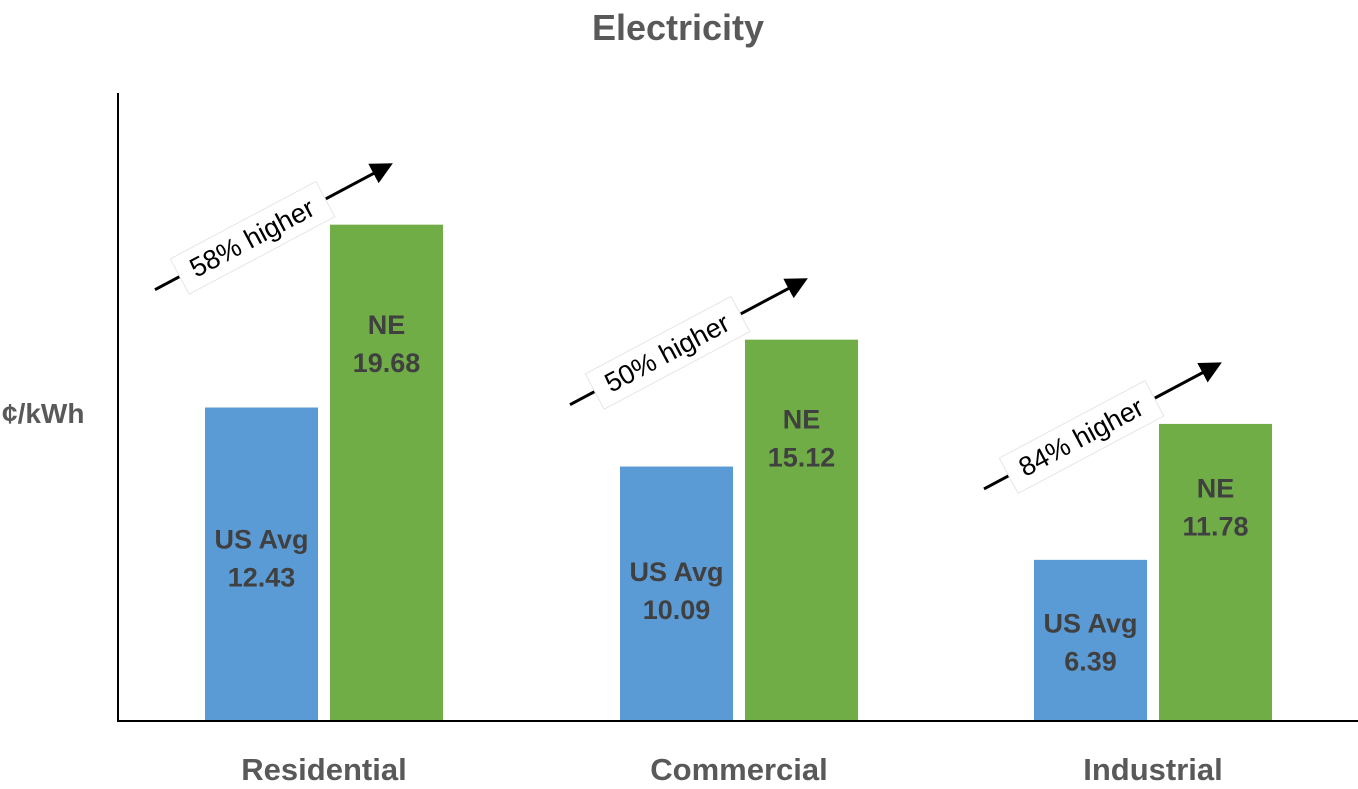 The width and height of the screenshot is (1358, 789). Describe the element at coordinates (1090, 661) in the screenshot. I see `data-label-value: 6.39` at that location.